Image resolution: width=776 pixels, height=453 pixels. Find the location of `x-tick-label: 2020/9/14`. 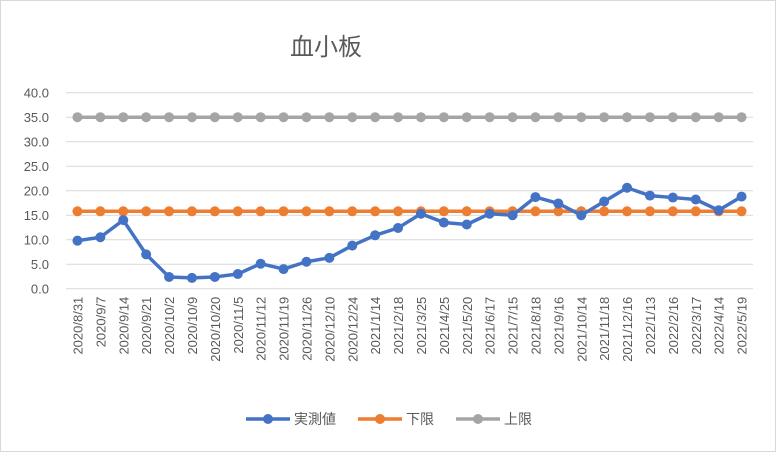

x-tick-label: 2020/9/14 is located at coordinates (123, 326).